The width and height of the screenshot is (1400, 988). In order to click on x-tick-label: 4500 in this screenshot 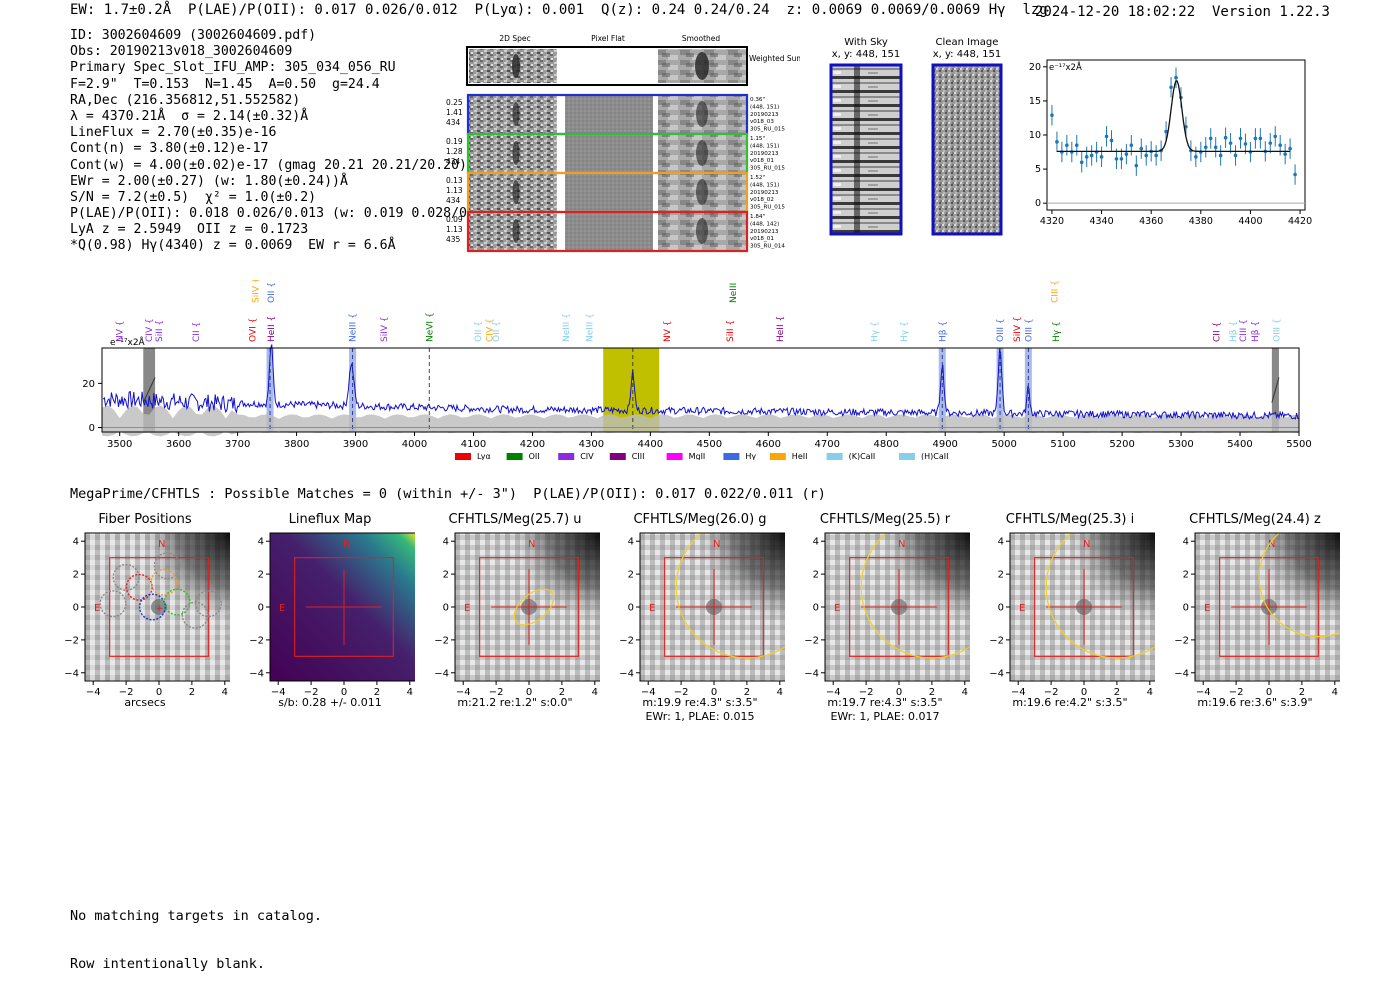, I will do `click(709, 444)`.